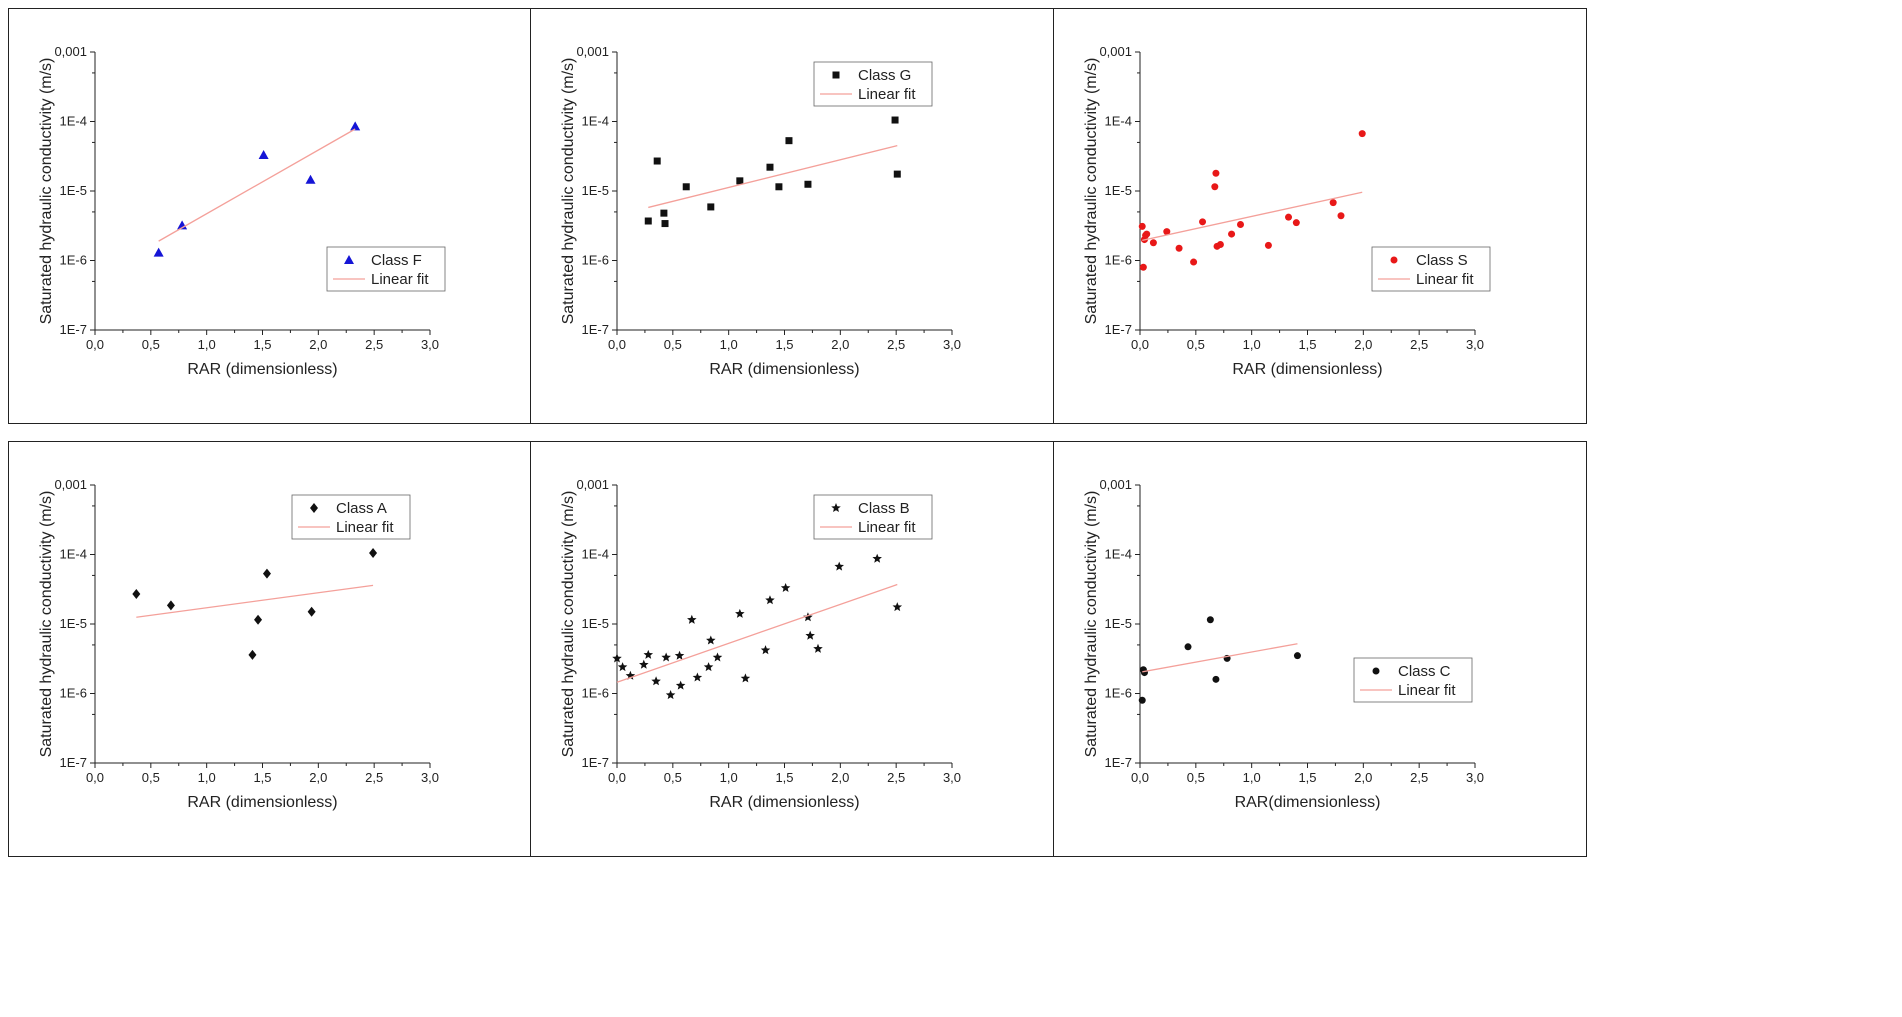  What do you see at coordinates (1442, 260) in the screenshot?
I see `legend-label: Class S` at bounding box center [1442, 260].